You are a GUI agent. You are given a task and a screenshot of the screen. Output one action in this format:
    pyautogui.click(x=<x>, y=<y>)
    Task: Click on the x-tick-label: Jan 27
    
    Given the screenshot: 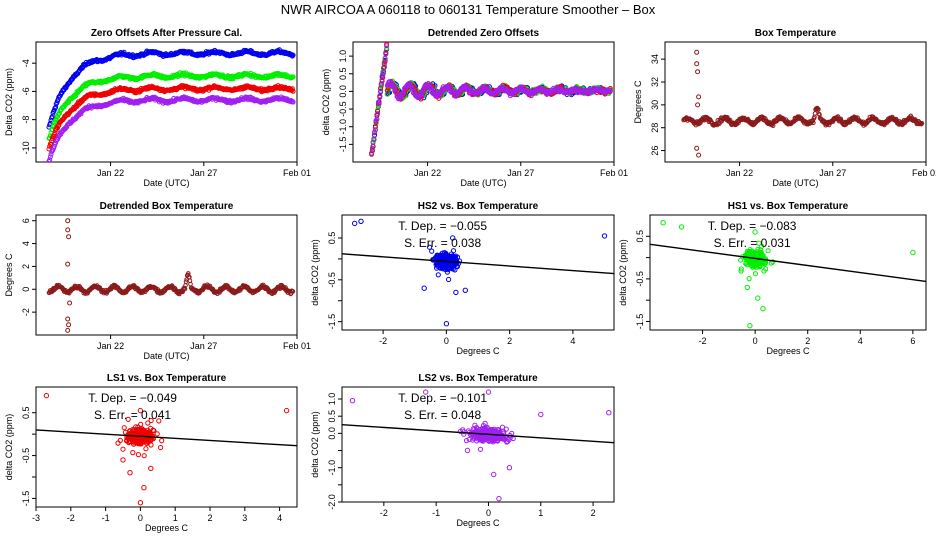 What is the action you would take?
    pyautogui.click(x=203, y=346)
    